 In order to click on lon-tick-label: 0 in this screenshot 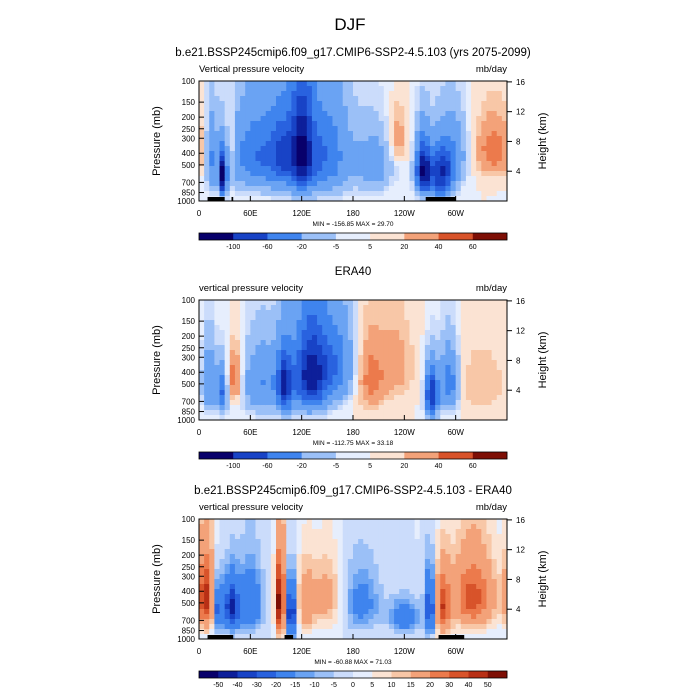, I will do `click(199, 213)`.